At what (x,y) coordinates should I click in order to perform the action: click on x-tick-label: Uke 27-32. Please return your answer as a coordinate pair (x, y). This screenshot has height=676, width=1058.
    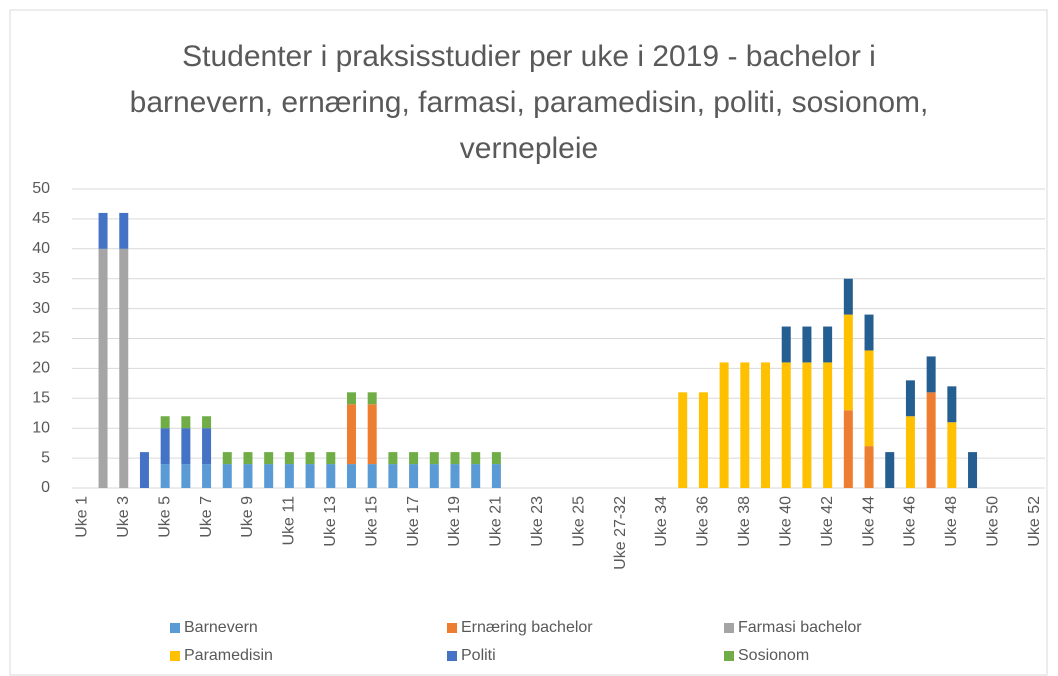
    Looking at the image, I should click on (620, 533).